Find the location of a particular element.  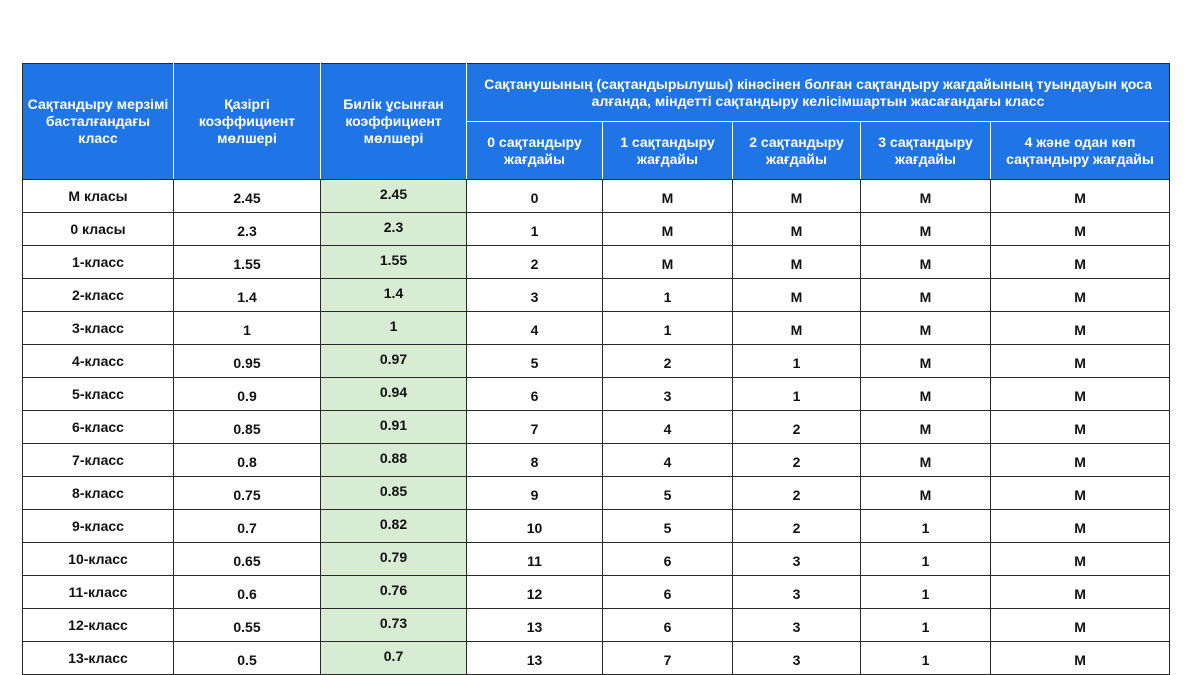

cell-start-class: 6-класс is located at coordinates (98, 427).